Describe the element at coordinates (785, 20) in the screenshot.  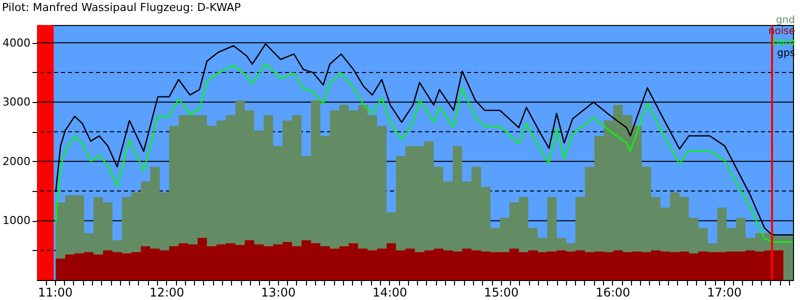
I see `text: gnd` at that location.